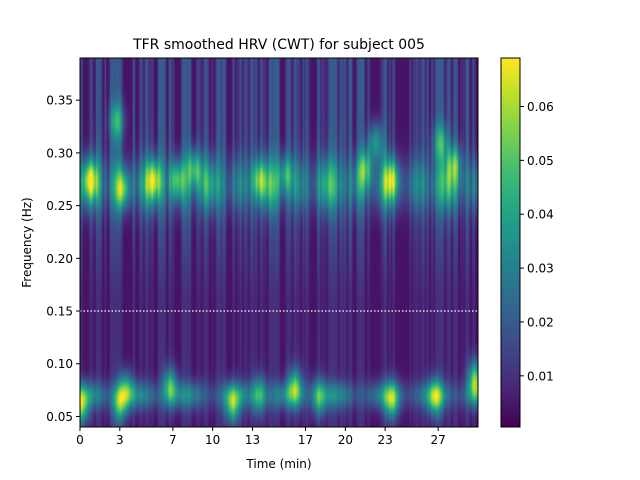 Image resolution: width=640 pixels, height=480 pixels. What do you see at coordinates (212, 440) in the screenshot?
I see `x-tick-label: 10` at bounding box center [212, 440].